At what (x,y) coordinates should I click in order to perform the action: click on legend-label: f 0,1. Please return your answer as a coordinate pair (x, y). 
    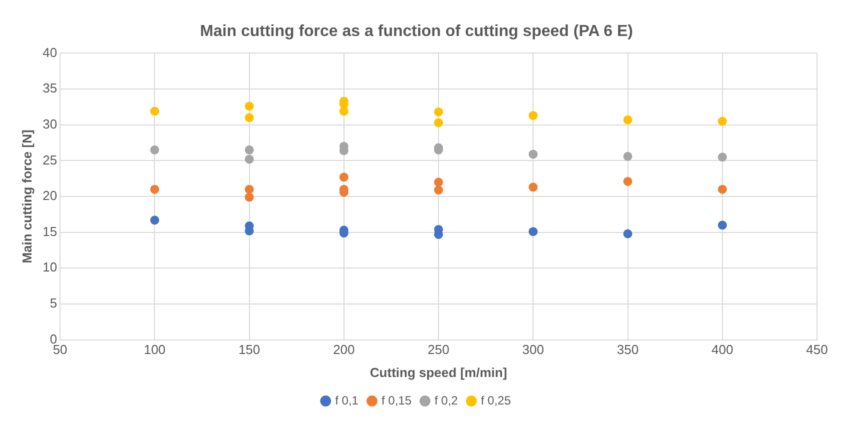
    Looking at the image, I should click on (347, 400).